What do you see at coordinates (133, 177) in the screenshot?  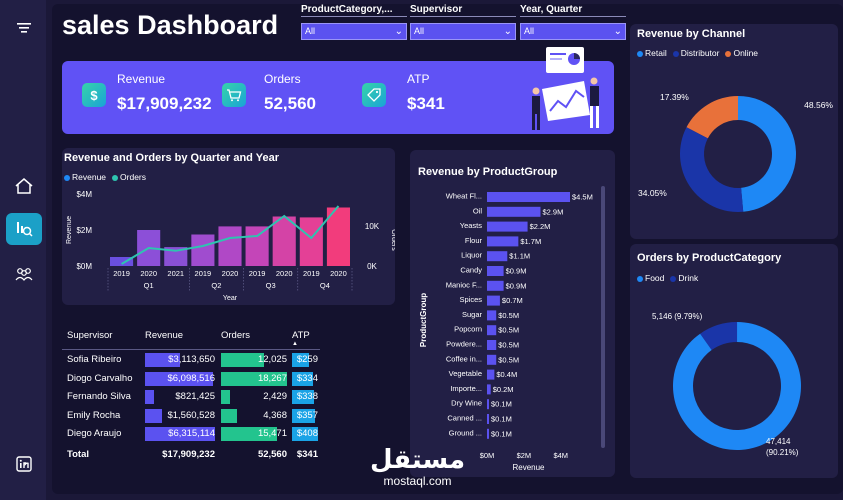 I see `legend-label: Orders` at bounding box center [133, 177].